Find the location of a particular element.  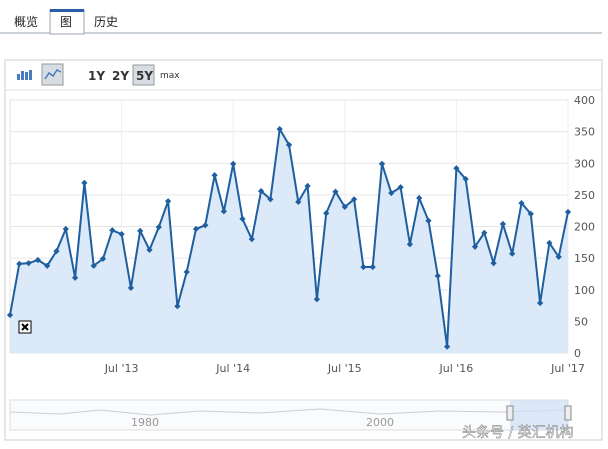

y-tick-label: 350 is located at coordinates (584, 132).